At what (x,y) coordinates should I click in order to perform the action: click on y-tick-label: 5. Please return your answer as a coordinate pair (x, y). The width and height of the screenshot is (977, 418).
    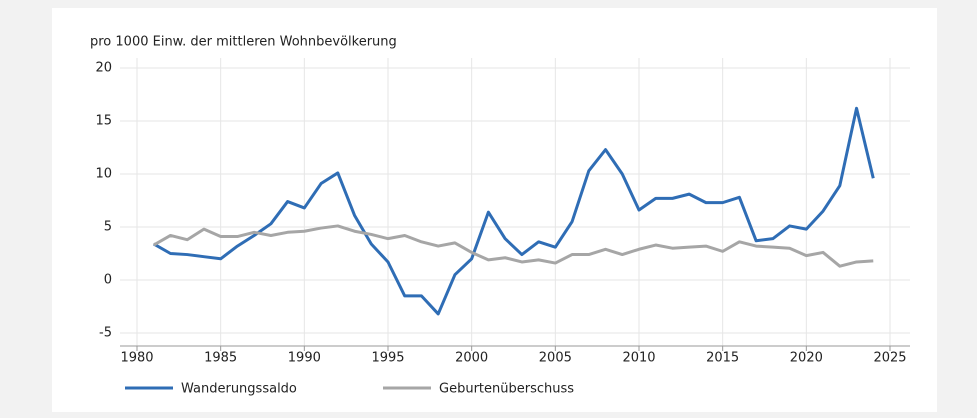
    Looking at the image, I should click on (108, 227).